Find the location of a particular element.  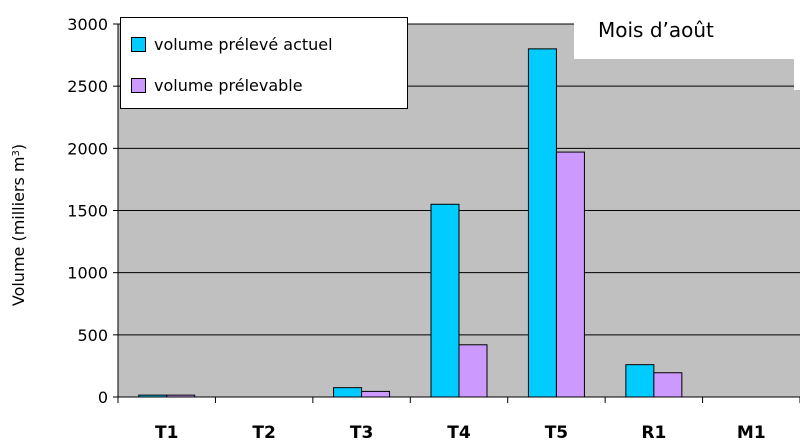

y-tick-label-1000: 1000 is located at coordinates (87, 273).